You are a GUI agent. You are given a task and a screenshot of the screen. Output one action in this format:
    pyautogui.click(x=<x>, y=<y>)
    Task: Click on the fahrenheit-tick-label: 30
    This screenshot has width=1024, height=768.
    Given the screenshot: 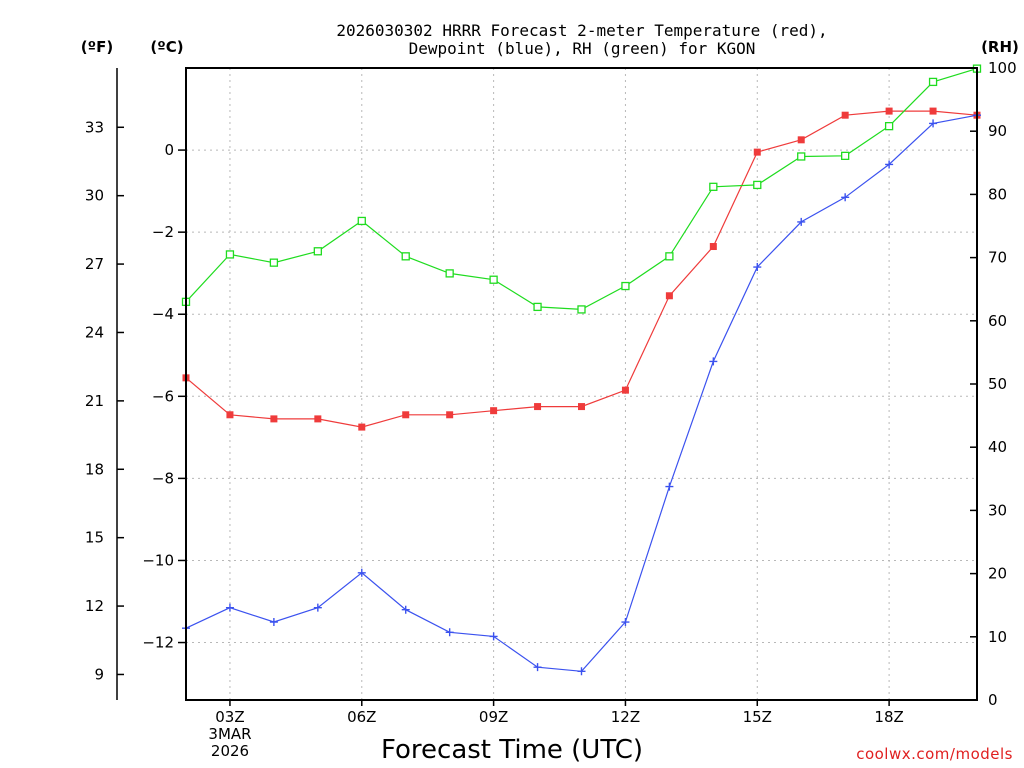 What is the action you would take?
    pyautogui.click(x=94, y=196)
    